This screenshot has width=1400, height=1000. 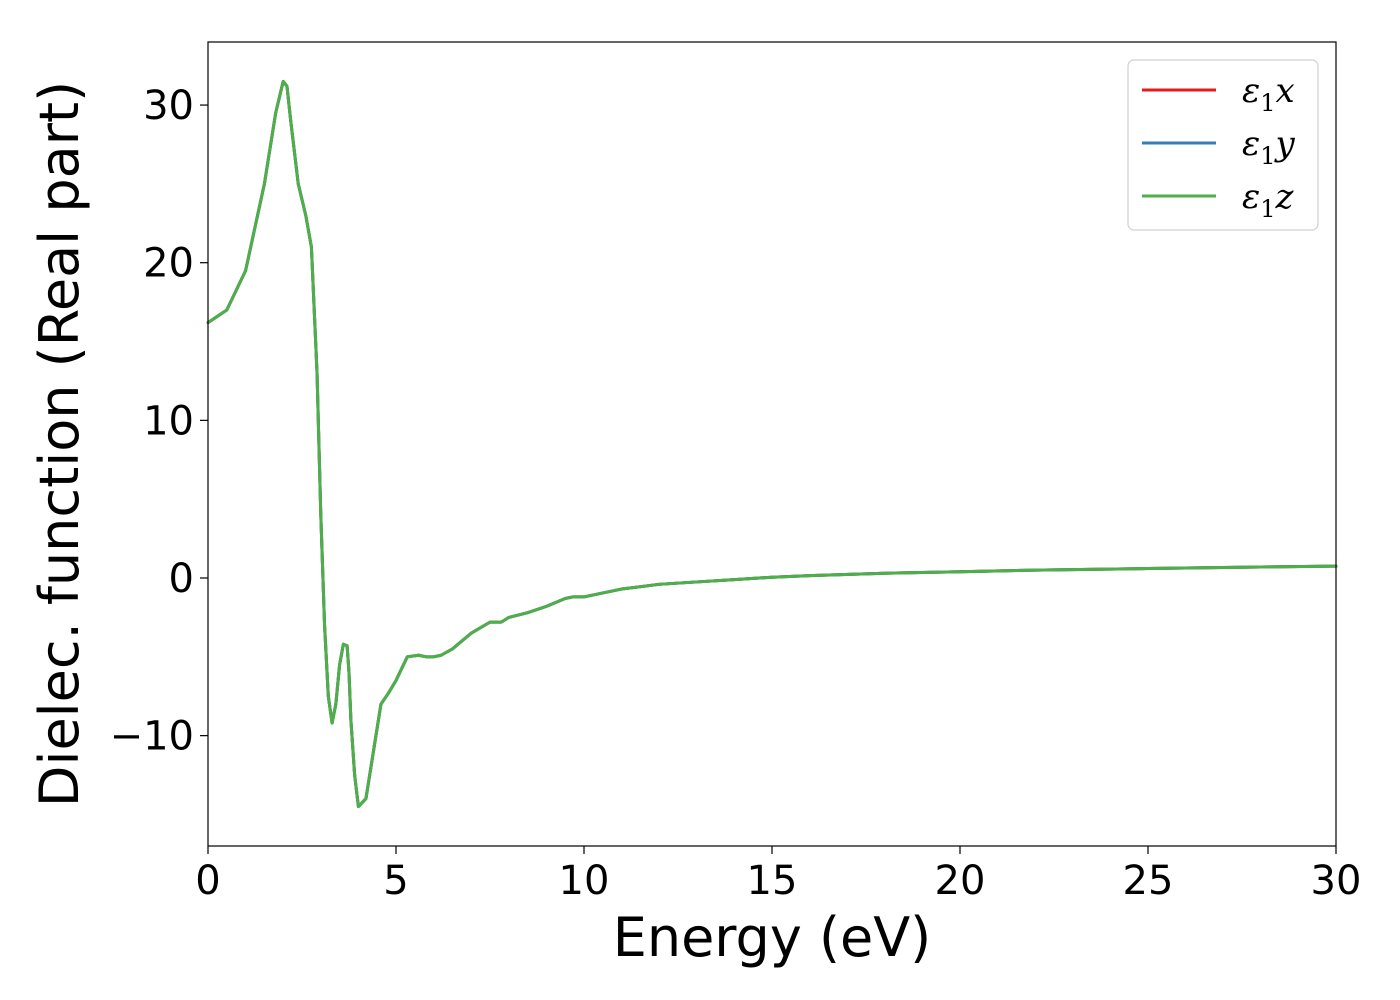 What do you see at coordinates (772, 881) in the screenshot?
I see `x-tick-label: 15` at bounding box center [772, 881].